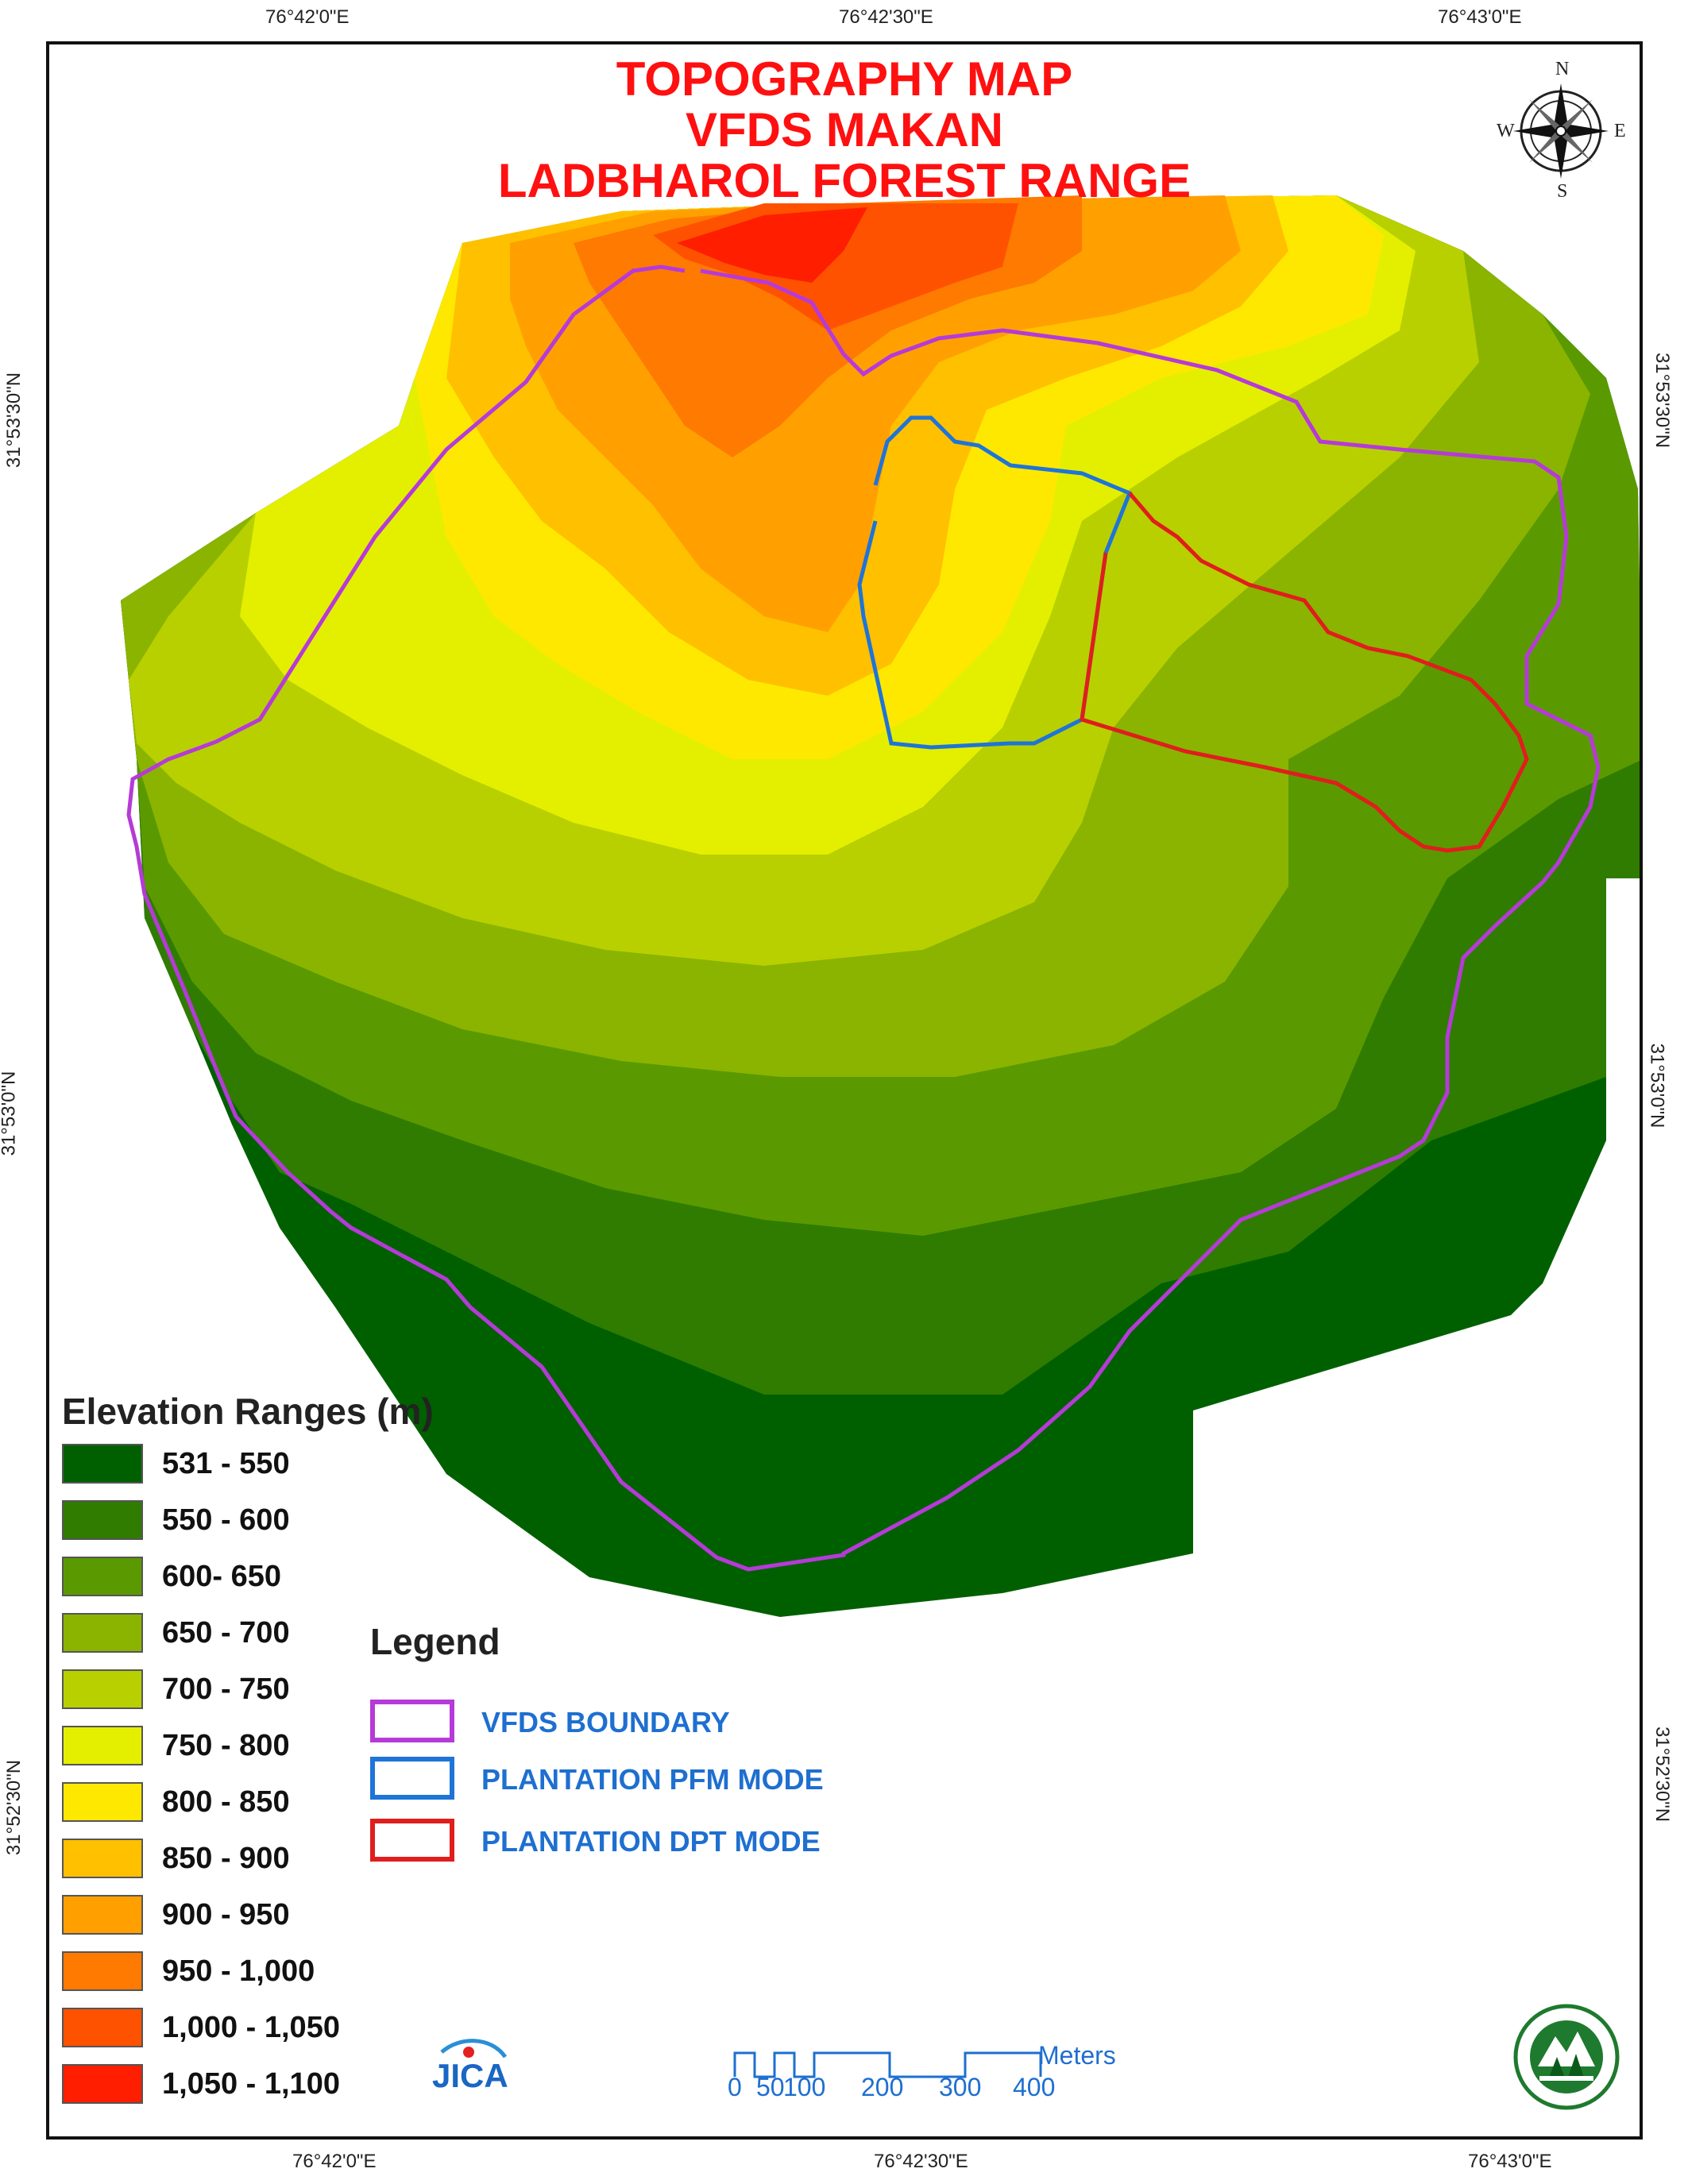 The height and width of the screenshot is (2184, 1688). I want to click on map-title-line-3: LADBHAROL FOREST RANGE, so click(844, 180).